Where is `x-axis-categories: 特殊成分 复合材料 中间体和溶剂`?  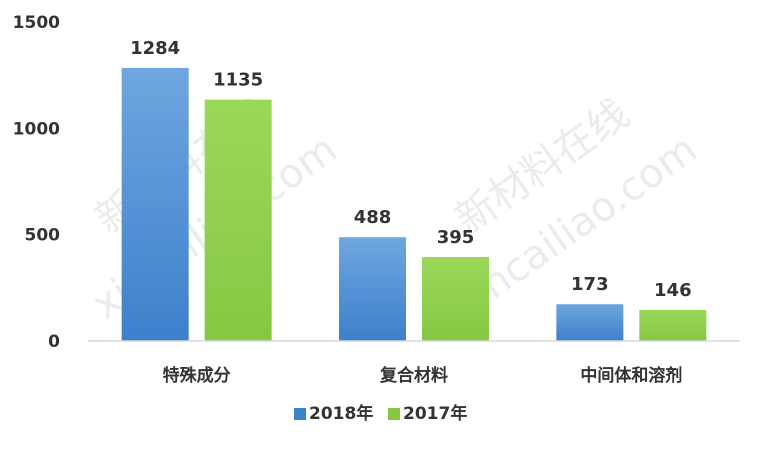
x-axis-categories: 特殊成分 复合材料 中间体和溶剂 is located at coordinates (423, 375).